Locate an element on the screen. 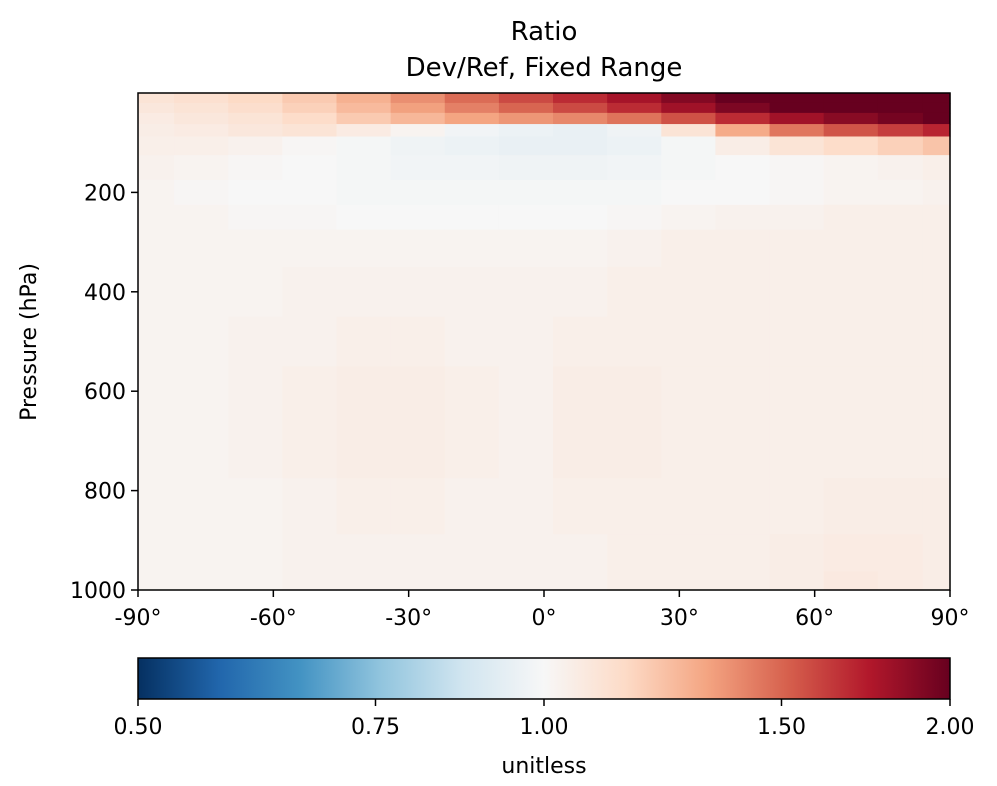  y-axis: 200 400 600 800 1000 is located at coordinates (104, 392).